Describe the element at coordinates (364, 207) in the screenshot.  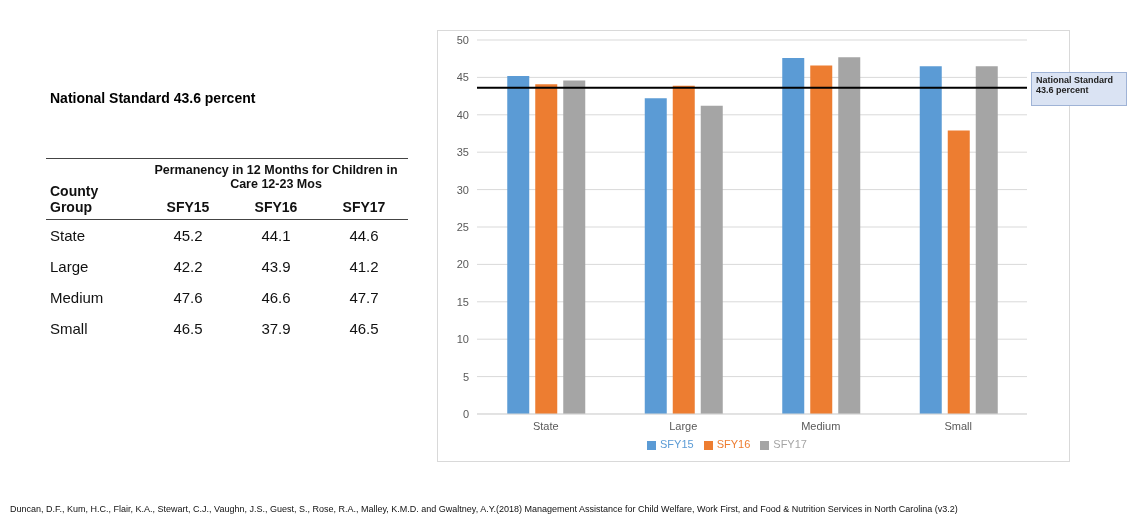
I see `text: SFY17` at that location.